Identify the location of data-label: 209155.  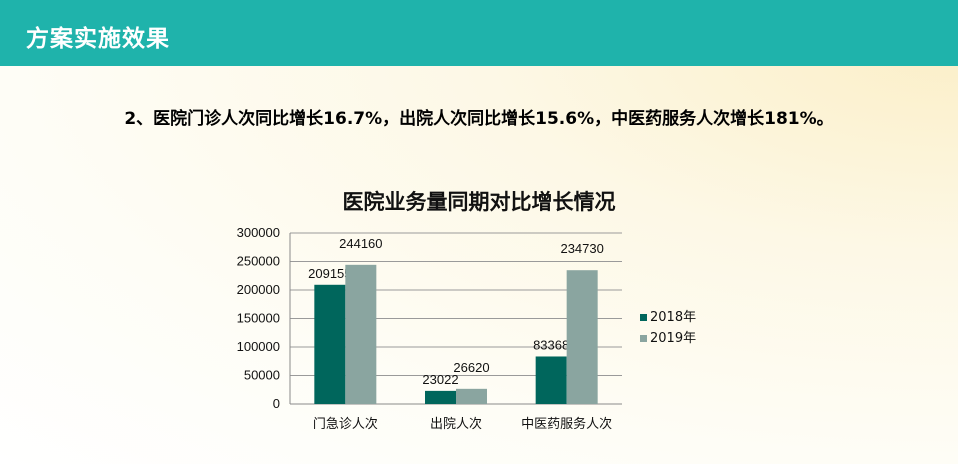
(329, 273).